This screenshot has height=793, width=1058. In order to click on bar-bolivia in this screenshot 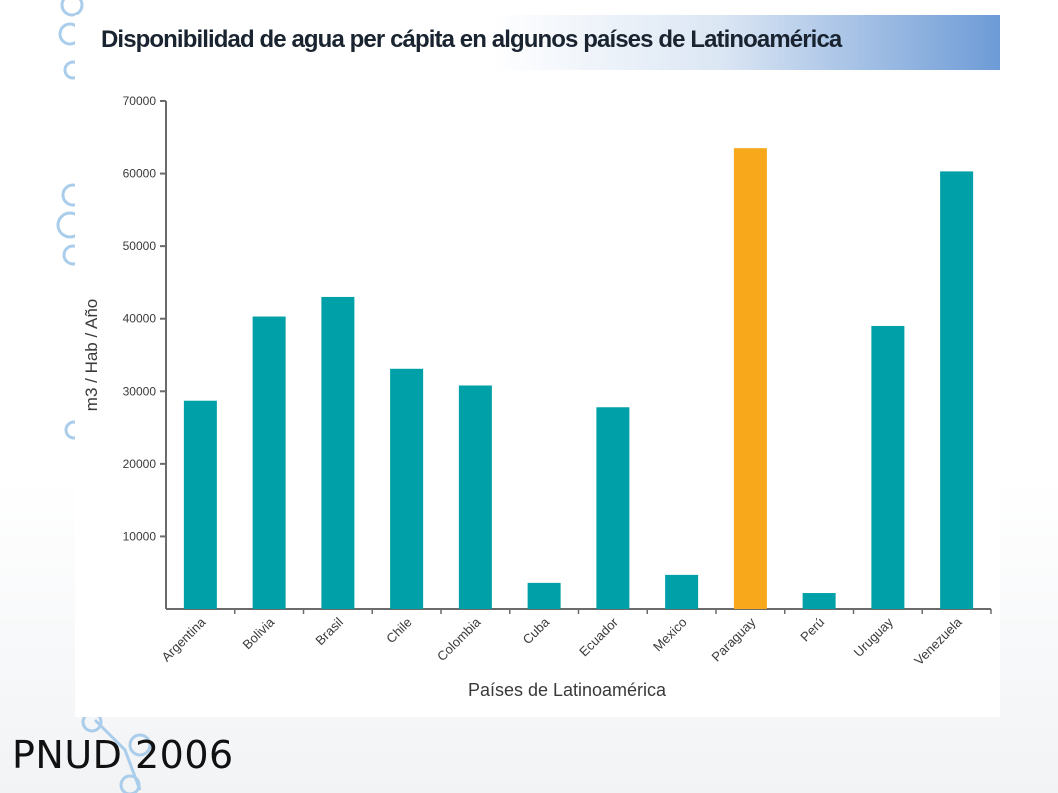, I will do `click(269, 462)`.